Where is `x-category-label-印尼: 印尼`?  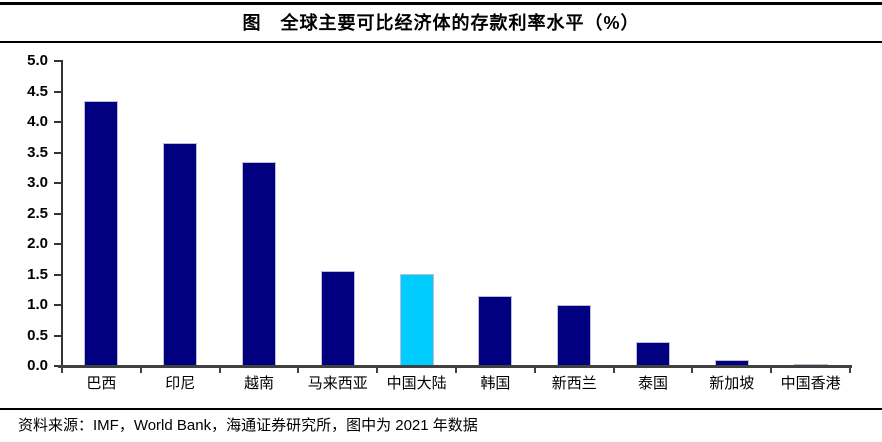 x-category-label-印尼: 印尼 is located at coordinates (180, 383).